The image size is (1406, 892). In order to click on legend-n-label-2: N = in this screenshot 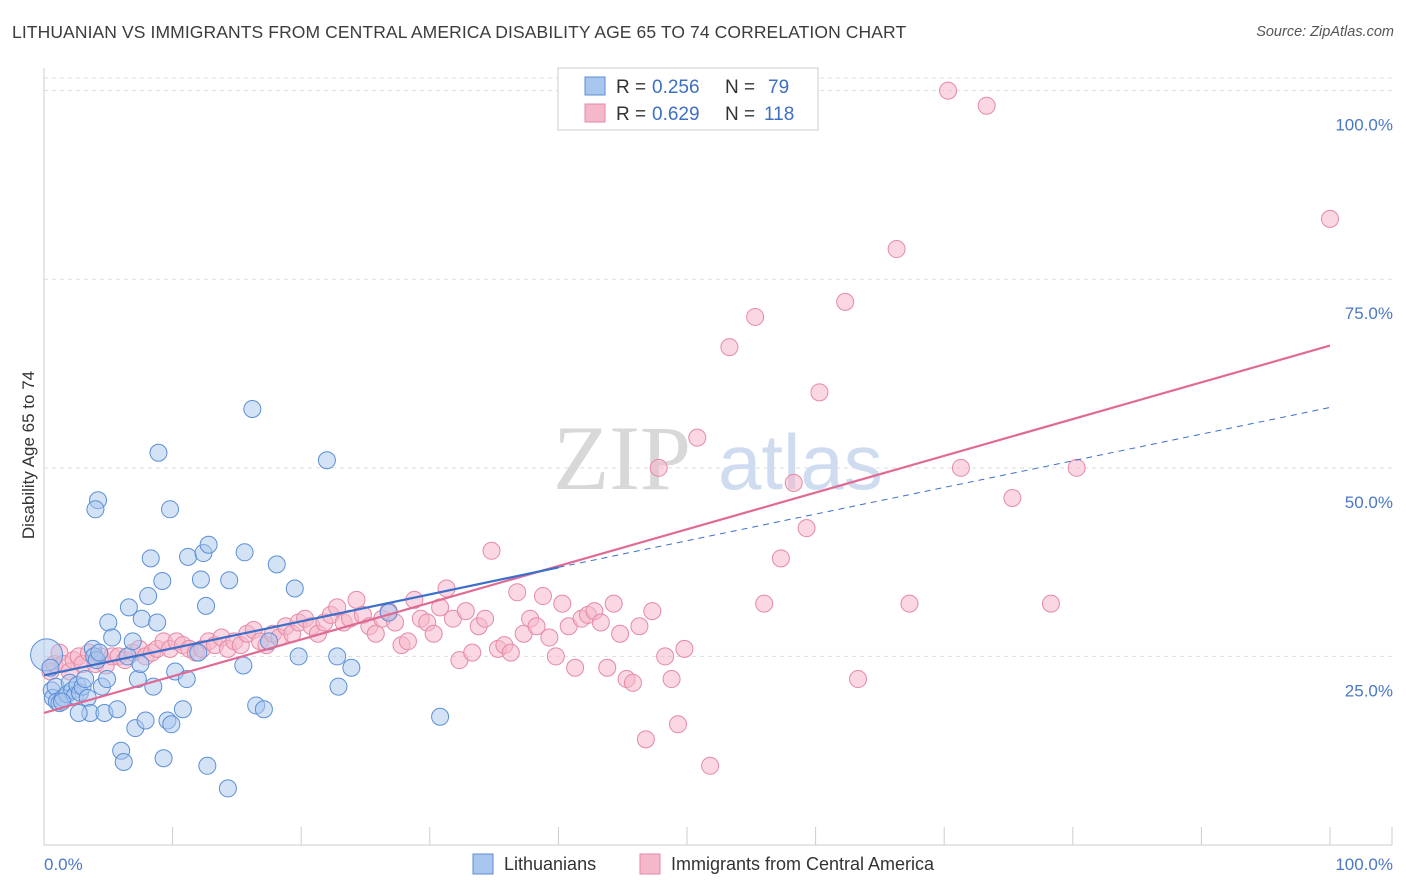, I will do `click(740, 114)`.